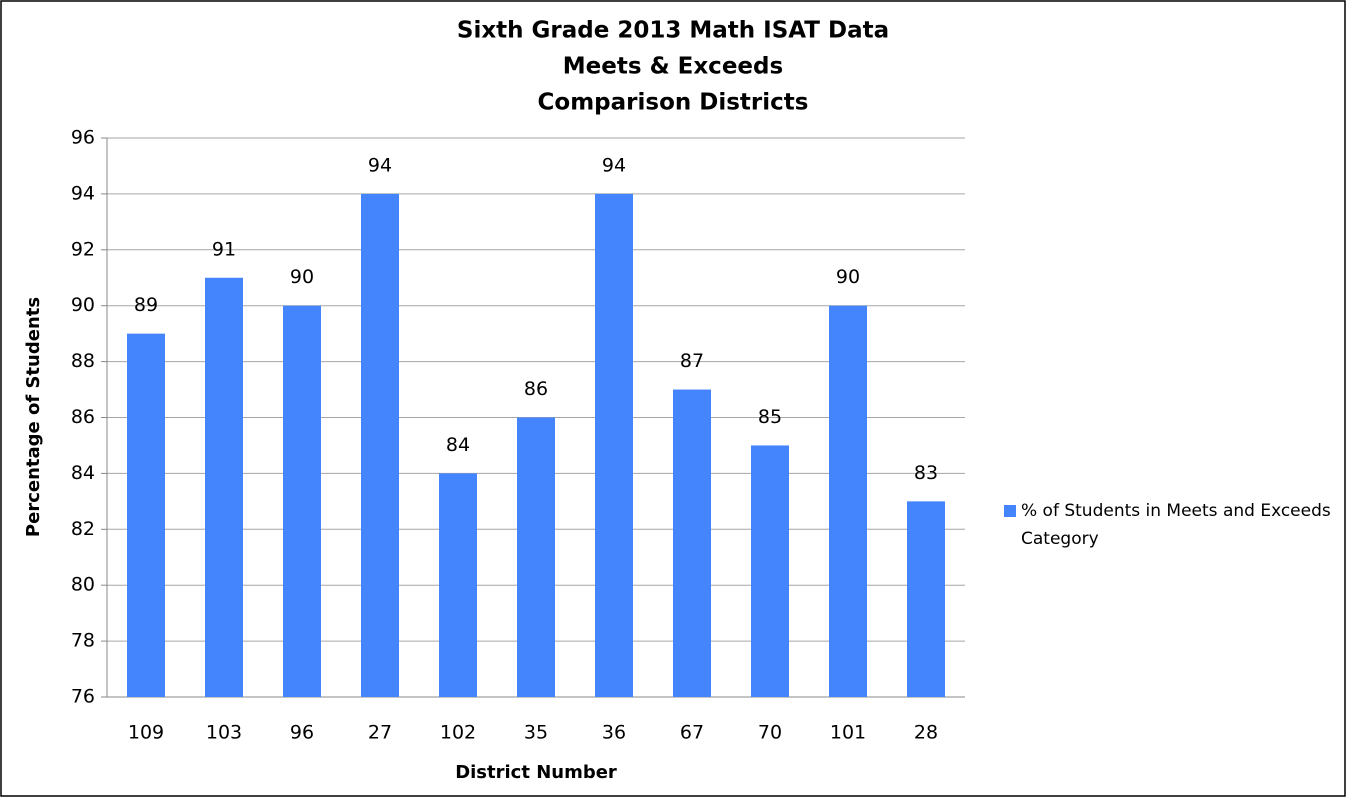 Image resolution: width=1346 pixels, height=797 pixels. Describe the element at coordinates (83, 193) in the screenshot. I see `y-tick-label: 94` at that location.